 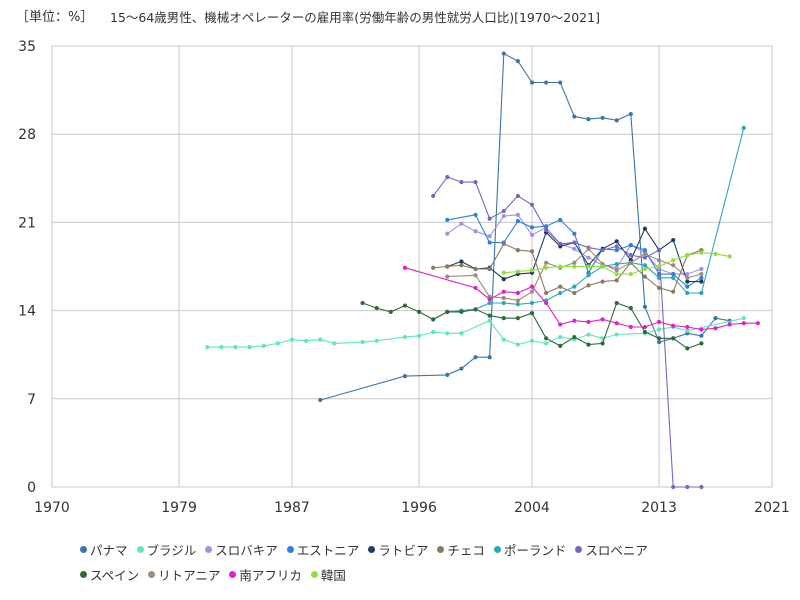 What do you see at coordinates (292, 508) in the screenshot?
I see `x-tick-label: 1987` at bounding box center [292, 508].